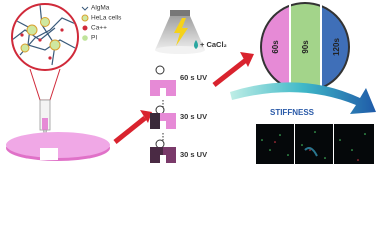  What do you see at coordinates (193, 77) in the screenshot?
I see `step-label: 60 s UV` at bounding box center [193, 77].